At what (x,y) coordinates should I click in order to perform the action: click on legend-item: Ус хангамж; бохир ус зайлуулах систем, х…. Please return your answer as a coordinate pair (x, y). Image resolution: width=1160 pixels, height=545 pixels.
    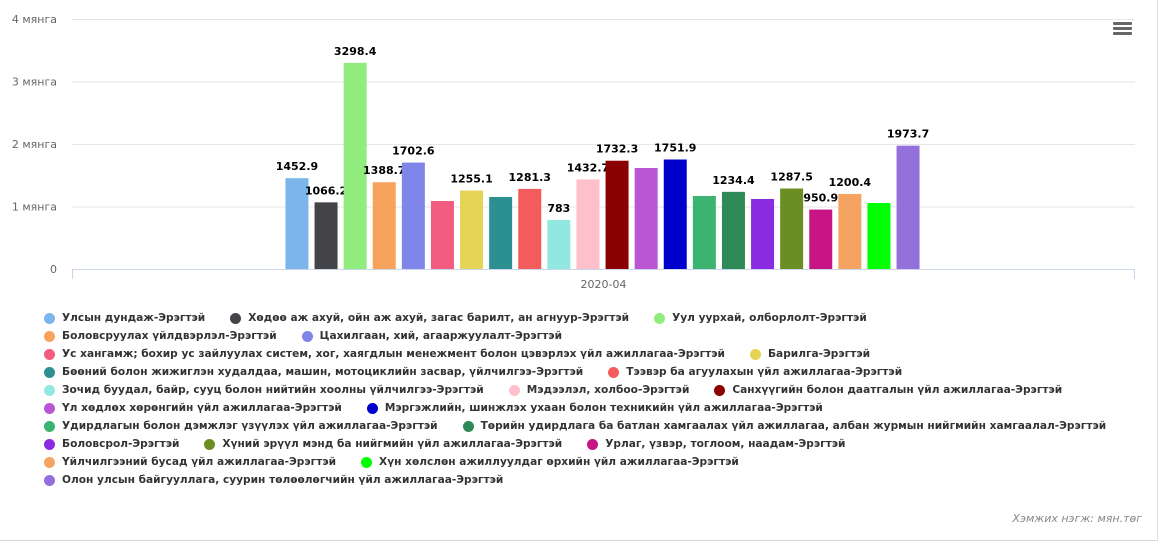
    Looking at the image, I should click on (382, 354).